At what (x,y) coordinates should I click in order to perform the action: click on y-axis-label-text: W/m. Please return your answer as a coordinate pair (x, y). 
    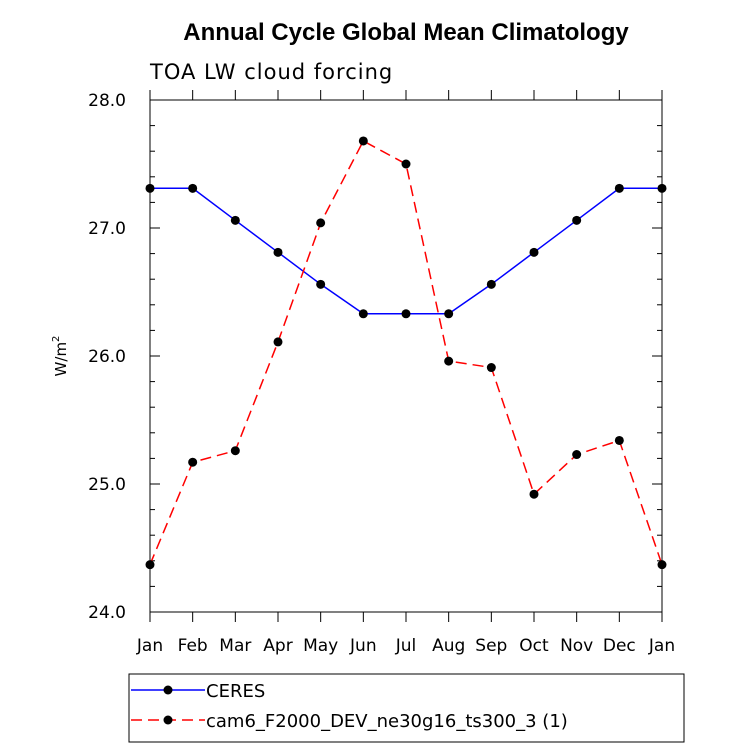
    Looking at the image, I should click on (61, 359).